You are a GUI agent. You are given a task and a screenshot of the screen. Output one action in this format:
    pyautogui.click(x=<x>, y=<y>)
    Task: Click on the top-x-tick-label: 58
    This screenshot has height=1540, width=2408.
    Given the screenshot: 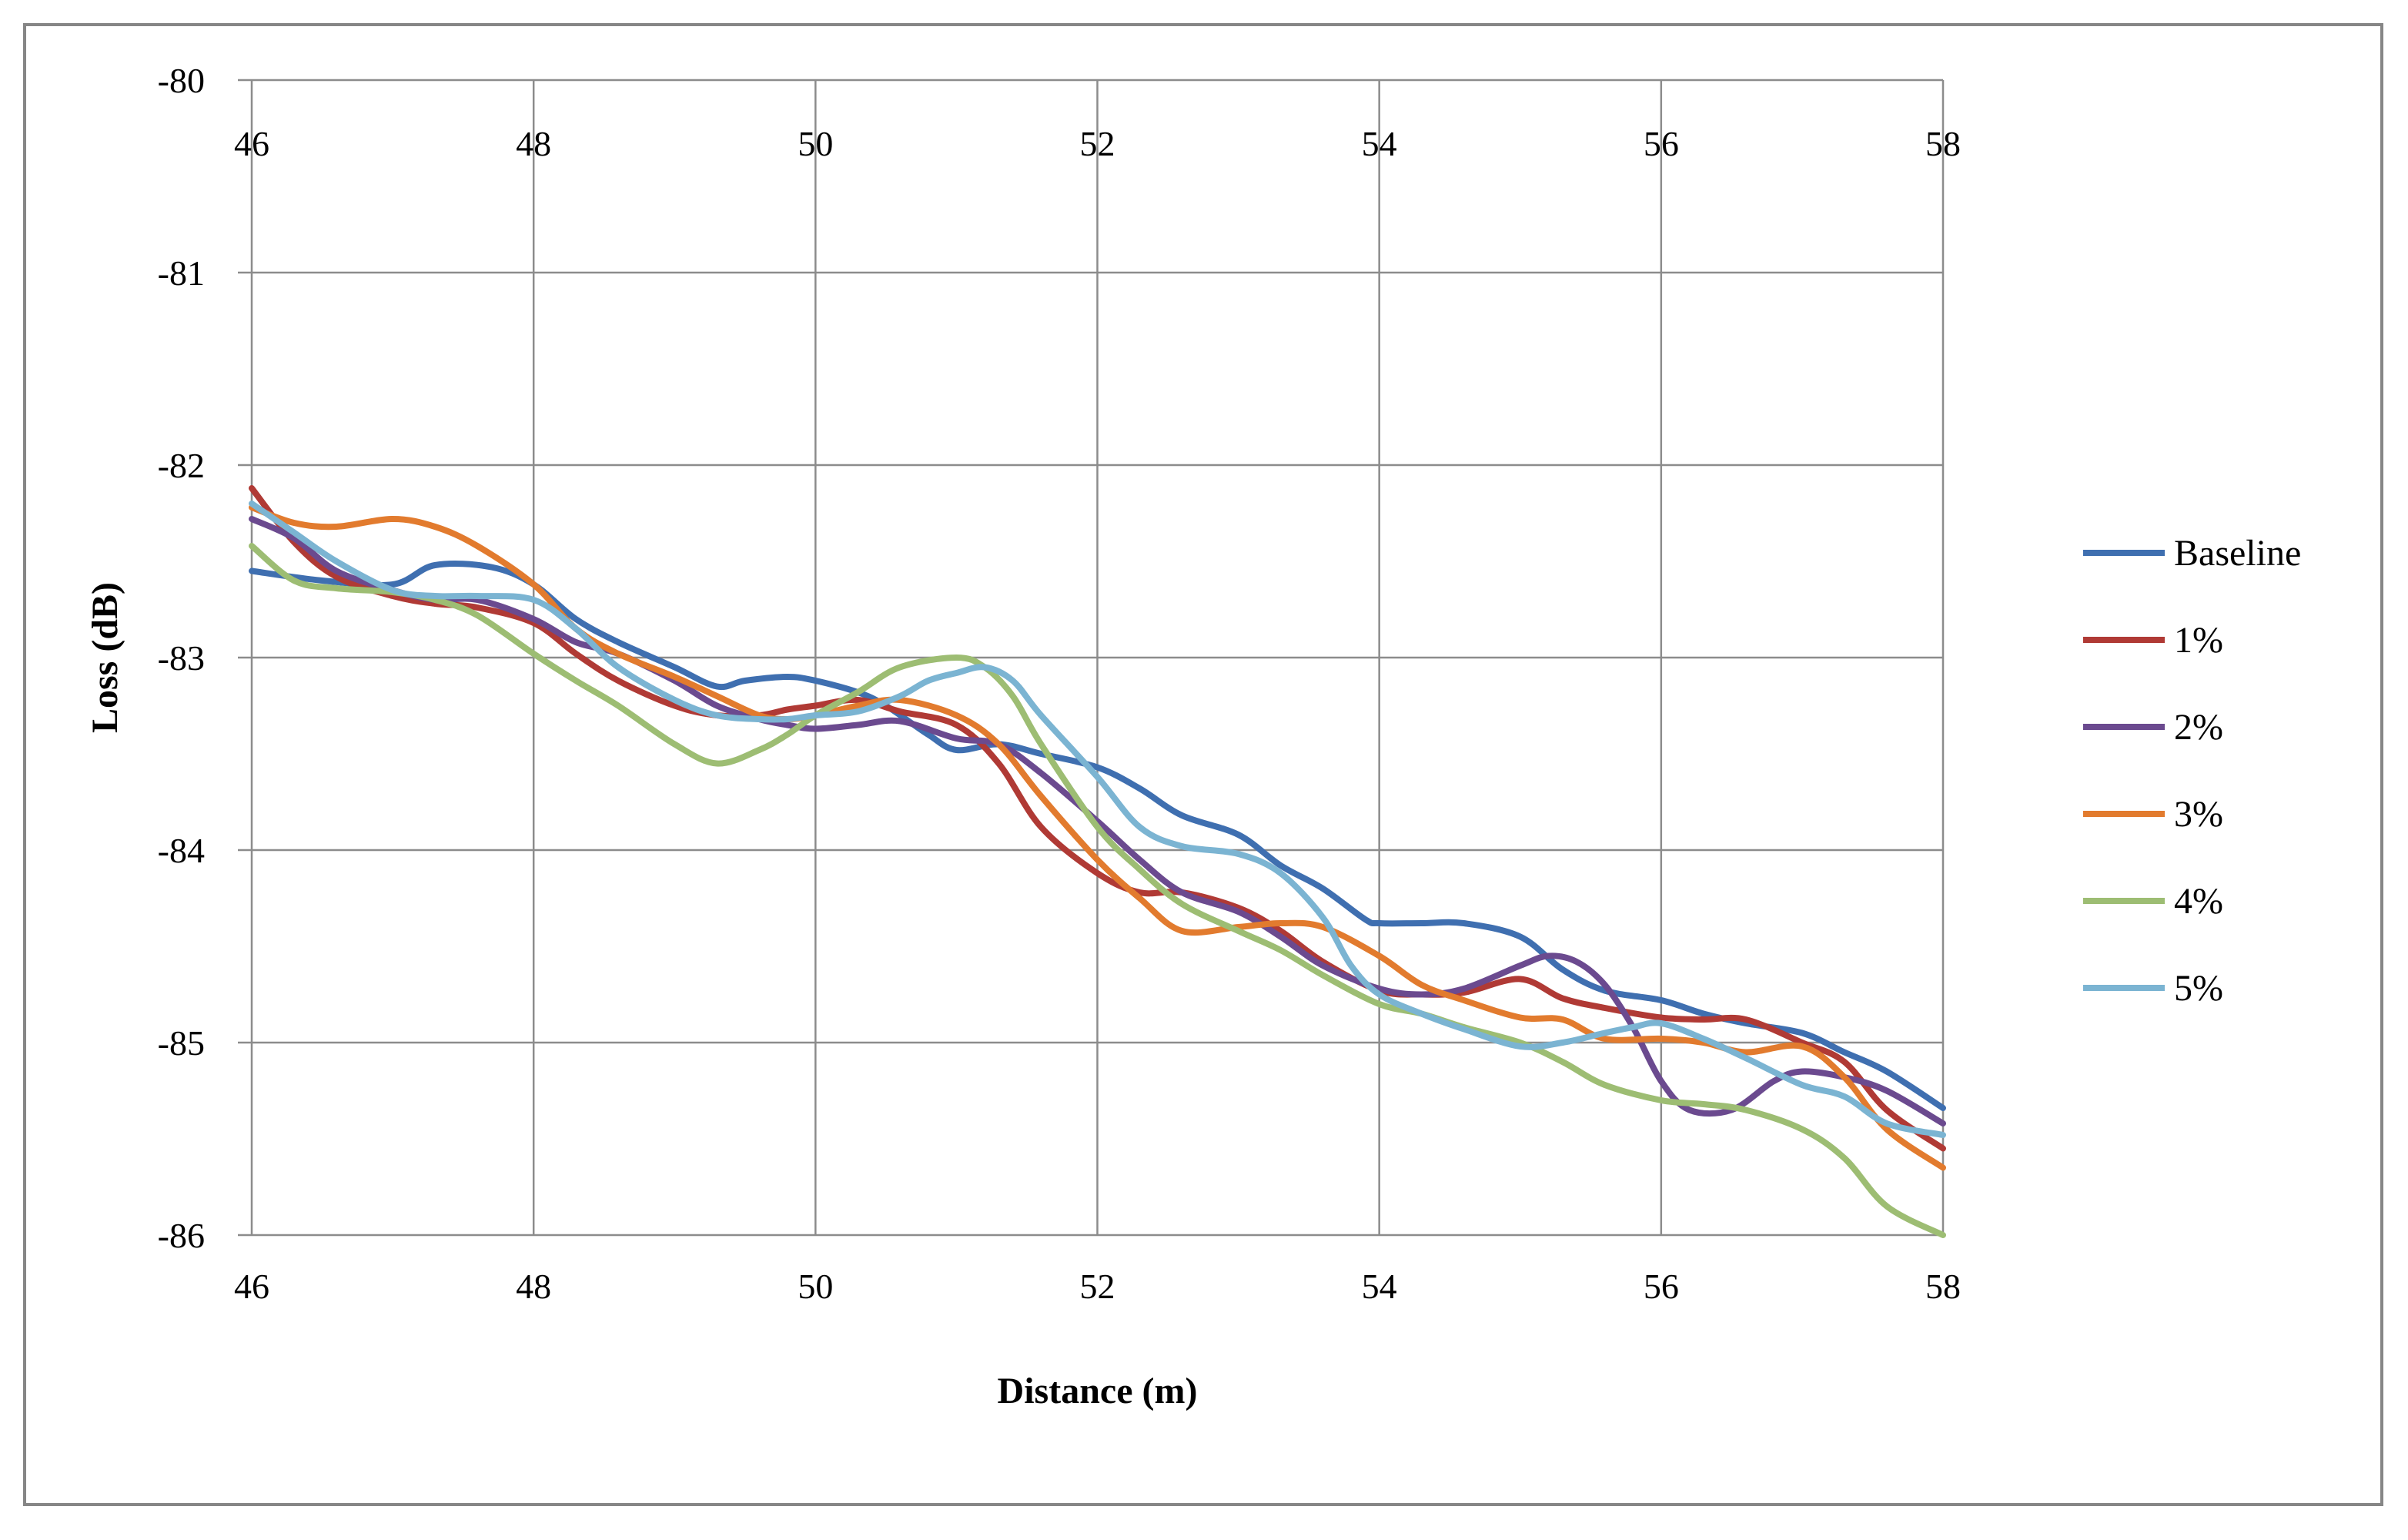 What is the action you would take?
    pyautogui.click(x=1943, y=143)
    